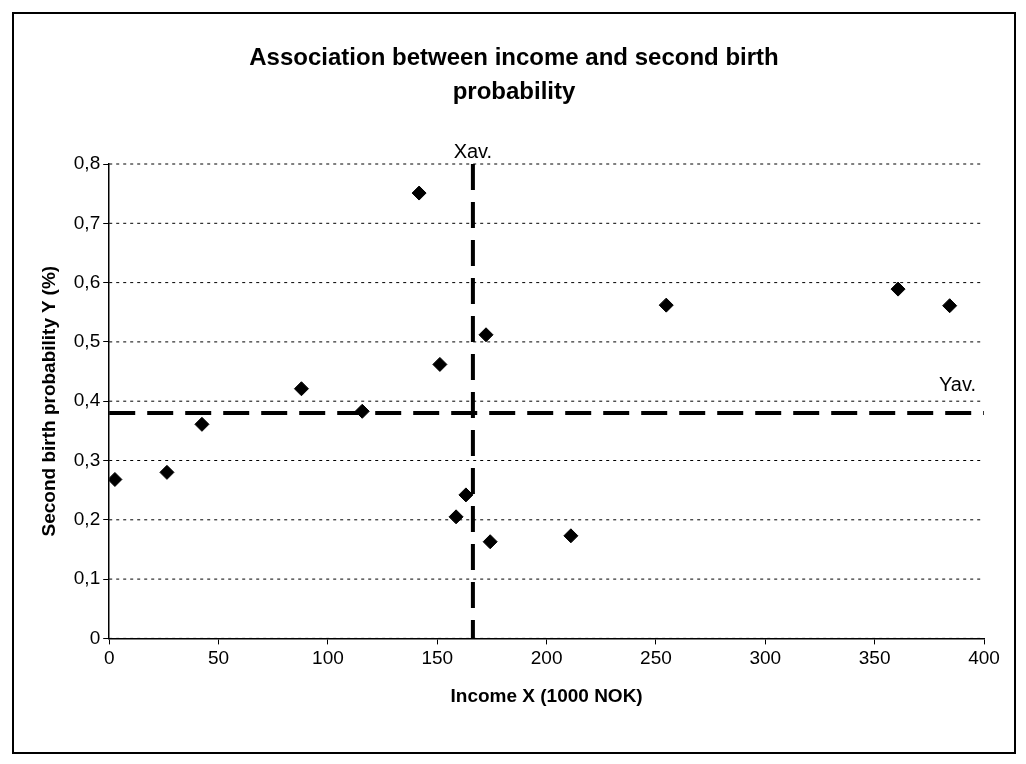  I want to click on y-tick-label: 0,3, so click(87, 459).